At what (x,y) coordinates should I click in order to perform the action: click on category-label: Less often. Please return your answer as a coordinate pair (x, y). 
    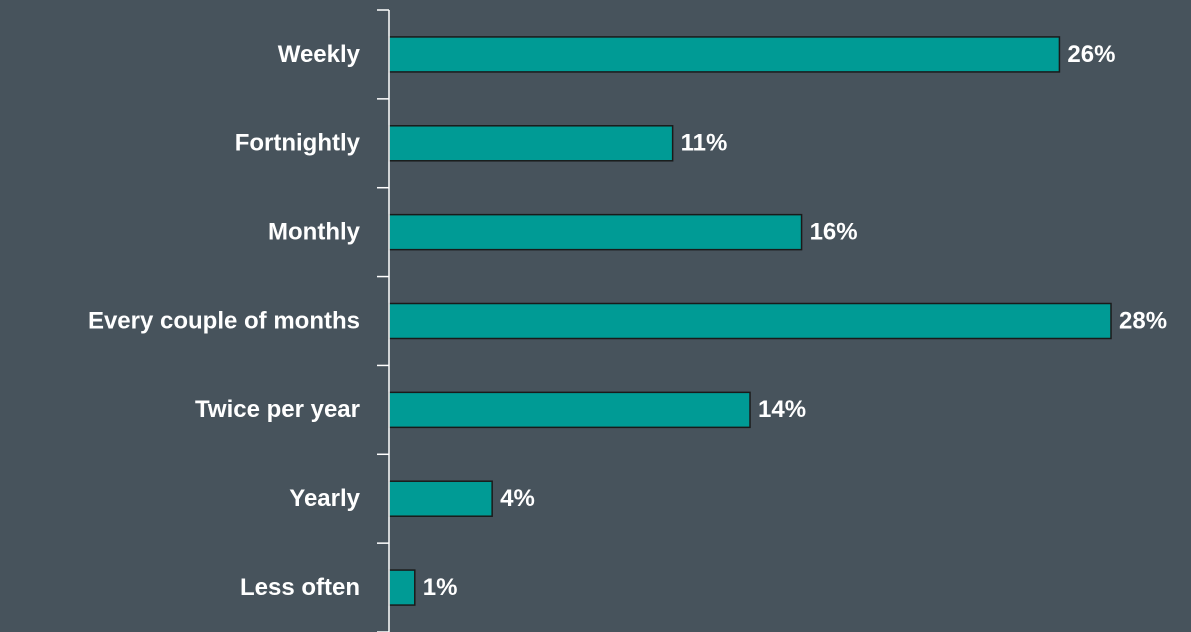
    Looking at the image, I should click on (300, 587).